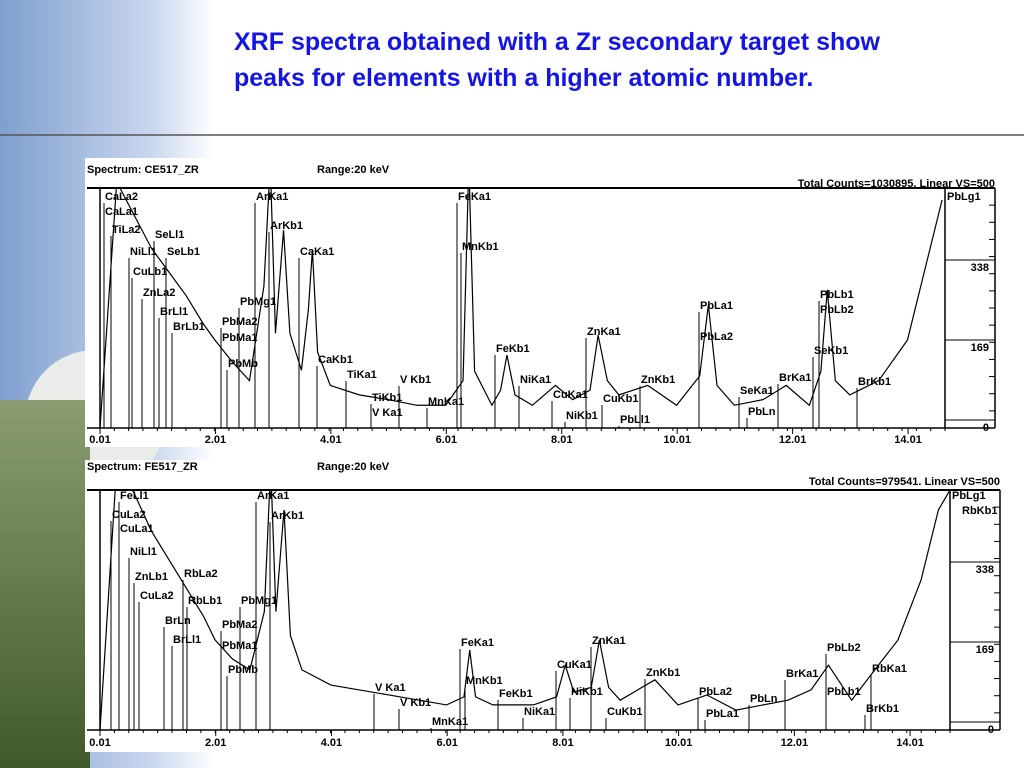 The height and width of the screenshot is (768, 1024). I want to click on peak-label: CuLa1, so click(137, 529).